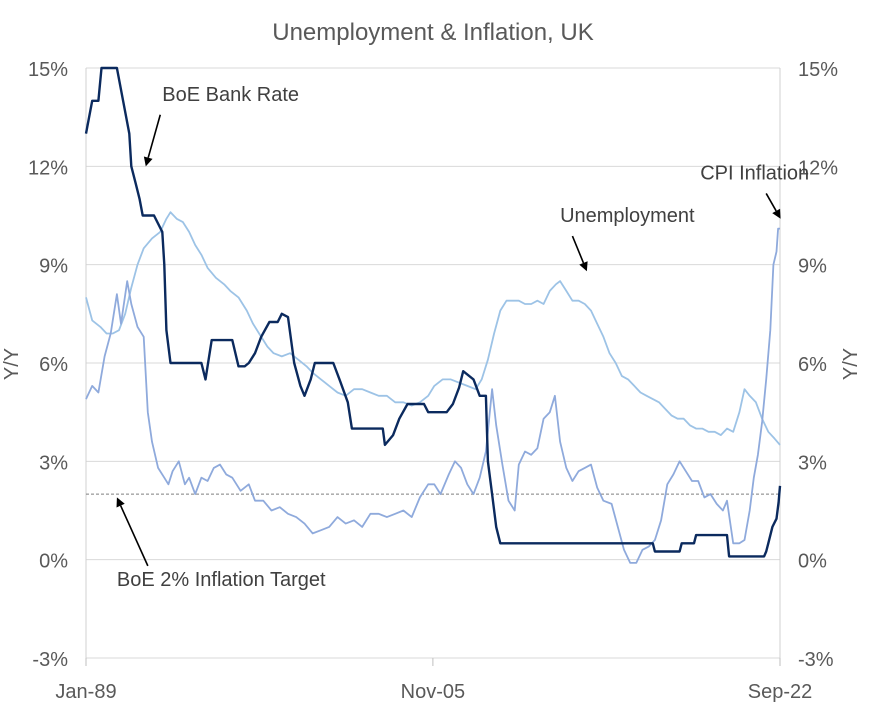  What do you see at coordinates (851, 364) in the screenshot?
I see `y-axis-title-right: Y/Y` at bounding box center [851, 364].